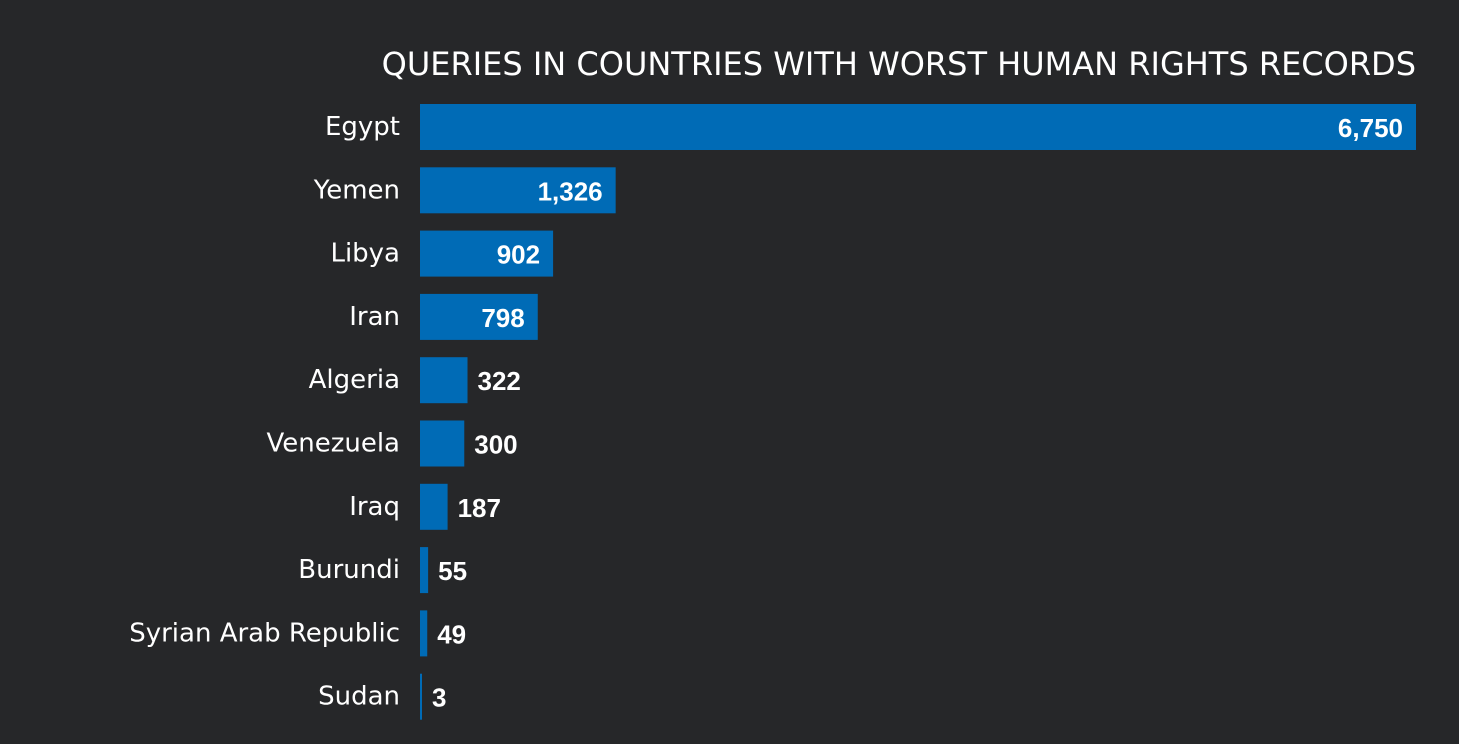  Describe the element at coordinates (356, 190) in the screenshot. I see `category-label-yemen: Yemen` at that location.